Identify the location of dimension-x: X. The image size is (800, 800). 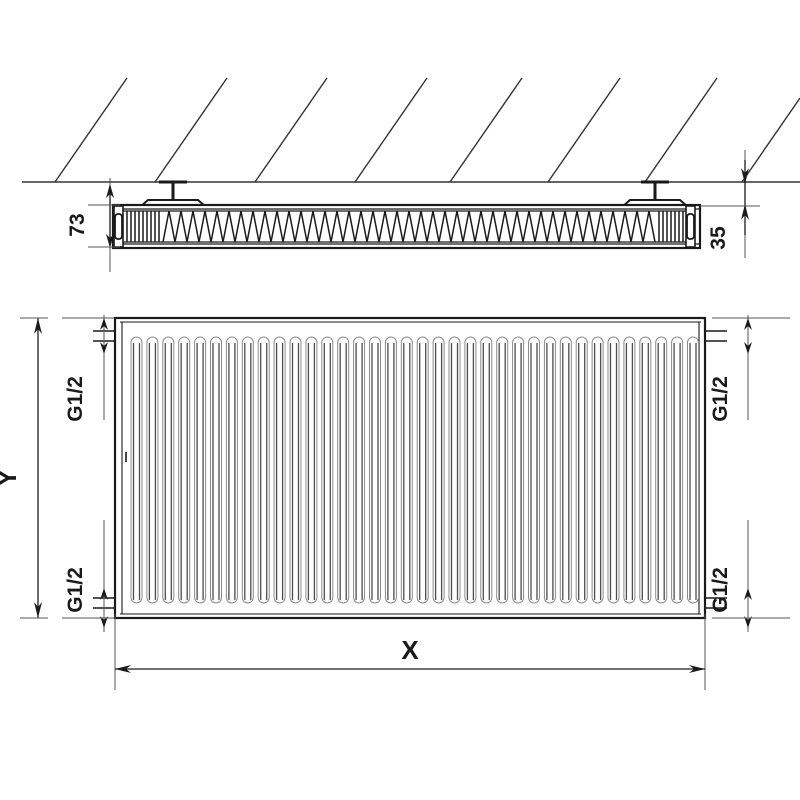
(410, 652).